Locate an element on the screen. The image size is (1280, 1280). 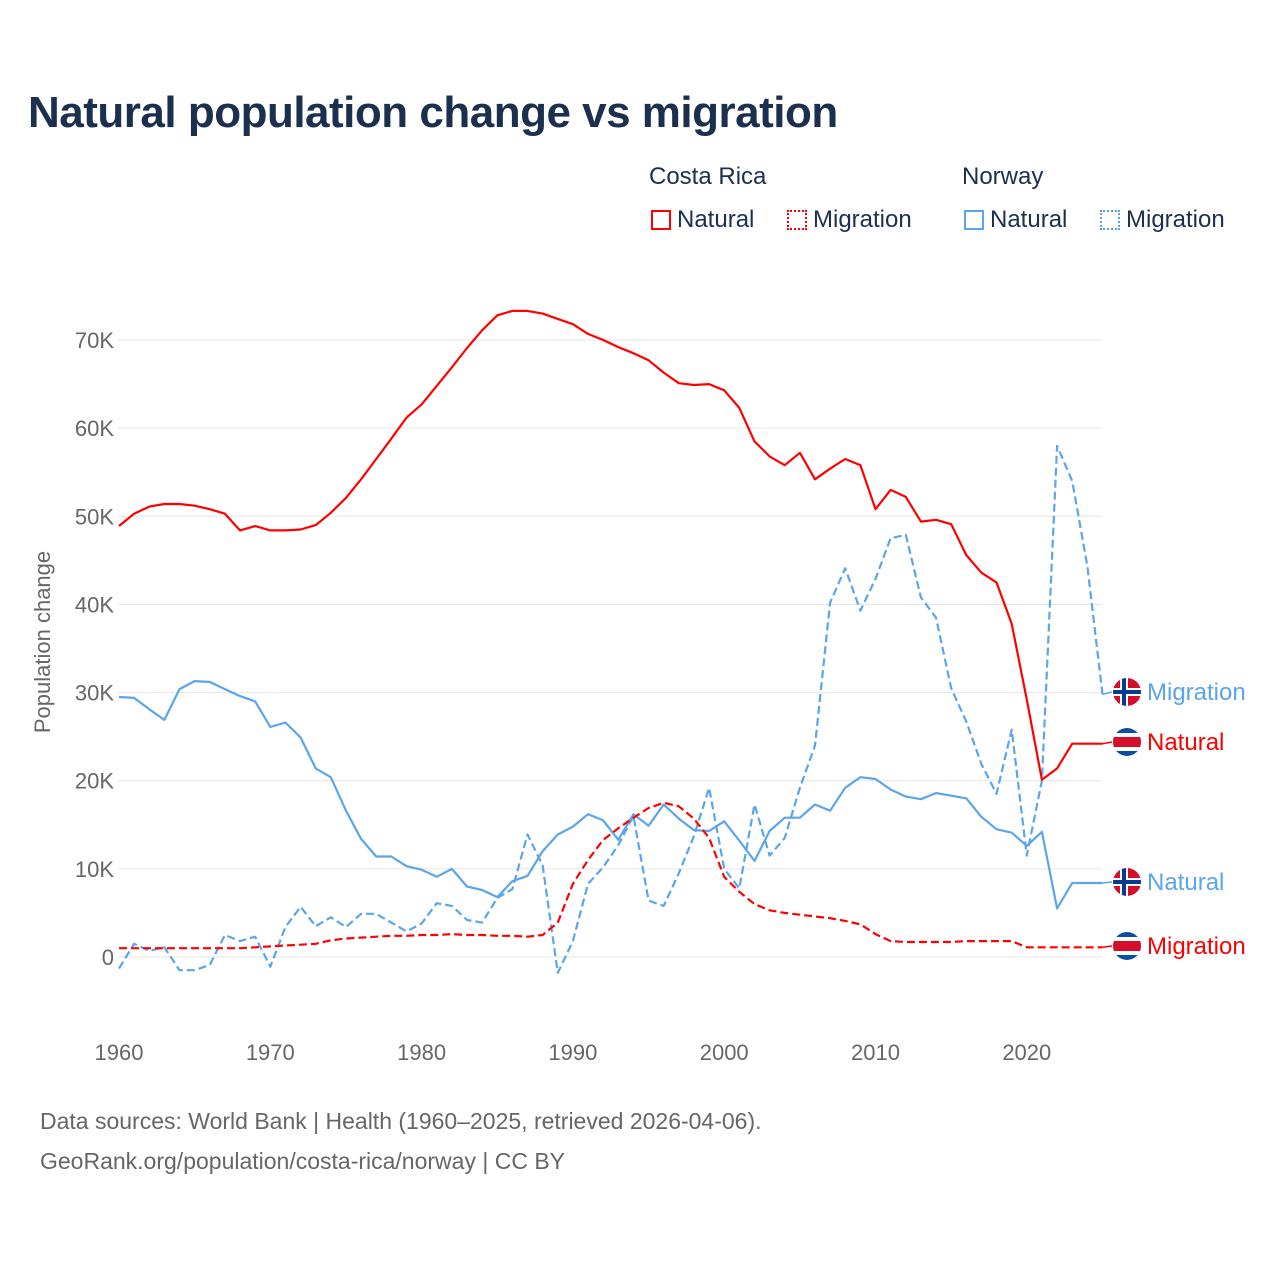
x-tick-label: 2010 is located at coordinates (875, 1052).